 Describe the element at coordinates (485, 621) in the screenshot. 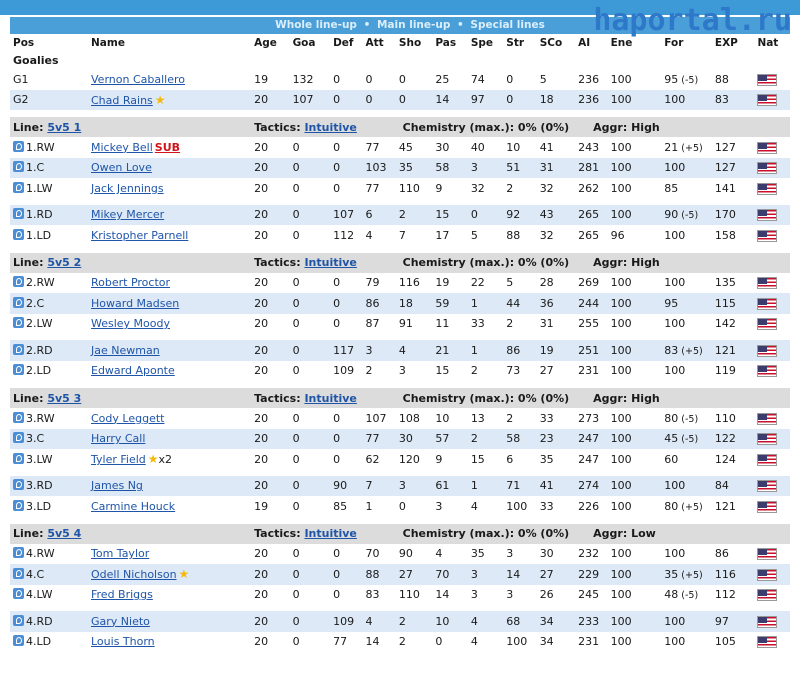

I see `stat-spe: 4` at that location.